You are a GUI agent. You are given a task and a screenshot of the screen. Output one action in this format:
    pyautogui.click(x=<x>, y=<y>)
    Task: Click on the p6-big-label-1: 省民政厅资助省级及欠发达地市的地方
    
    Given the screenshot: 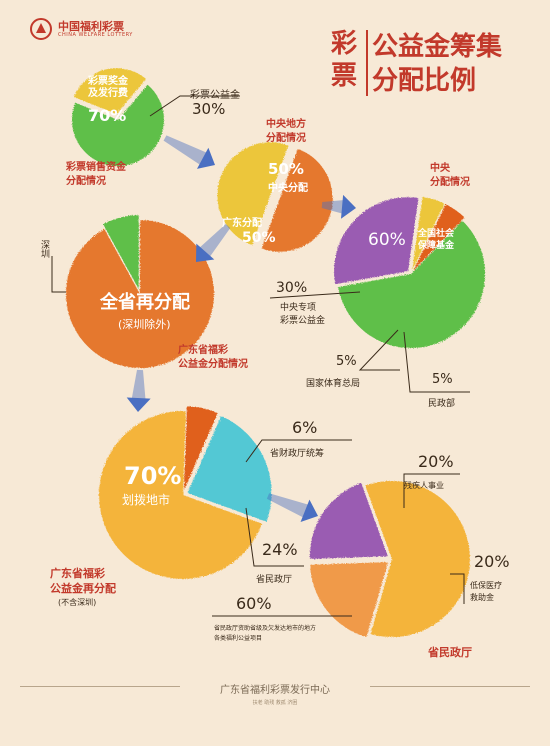 What is the action you would take?
    pyautogui.click(x=265, y=628)
    